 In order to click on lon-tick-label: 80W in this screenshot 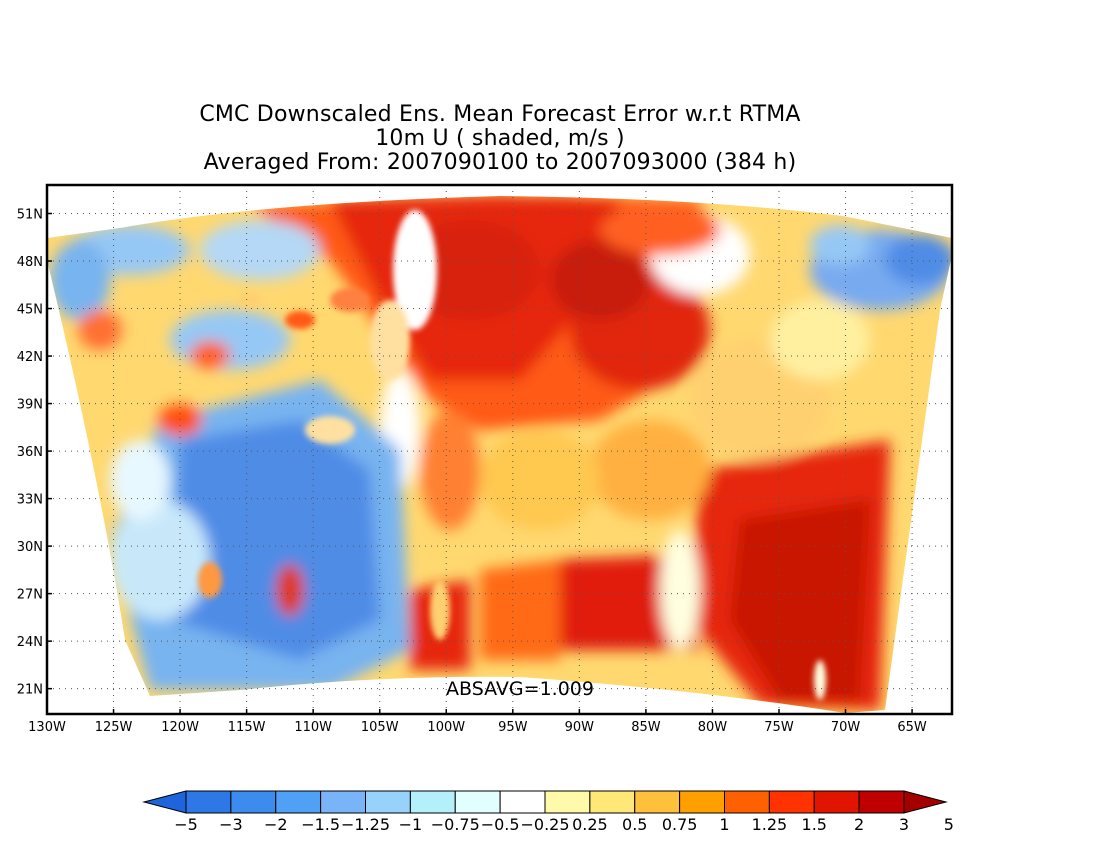, I will do `click(713, 727)`.